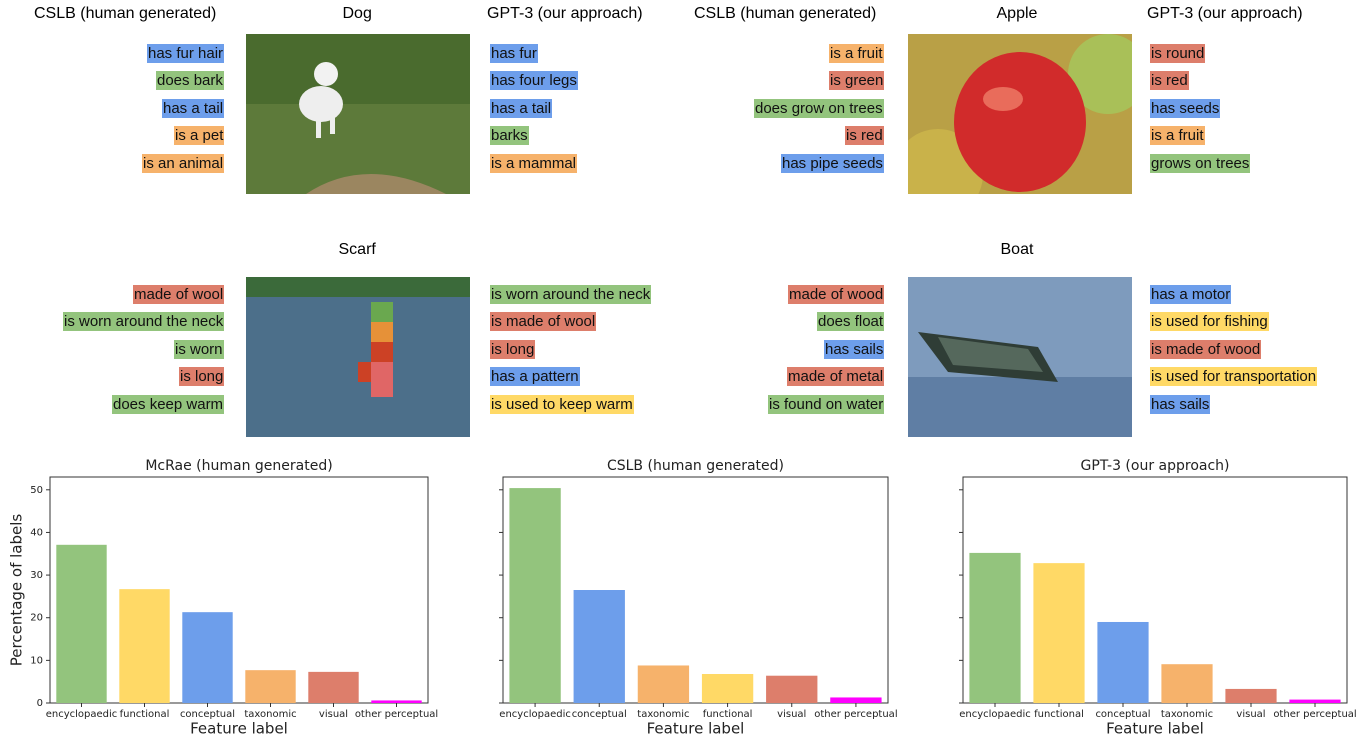 Image resolution: width=1357 pixels, height=736 pixels. I want to click on feature-label: has seeds, so click(1185, 108).